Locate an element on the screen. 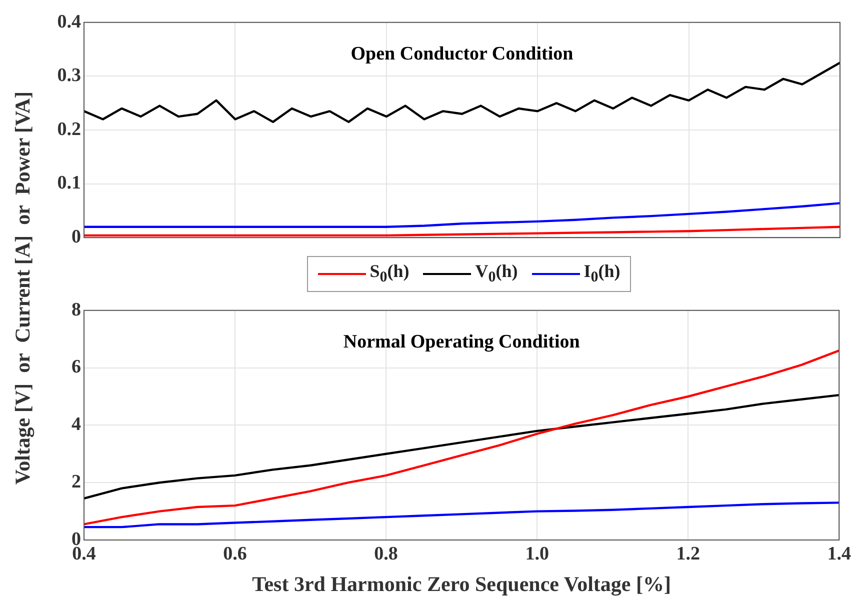 This screenshot has width=862, height=612. y-tick-label: 0 is located at coordinates (76, 237).